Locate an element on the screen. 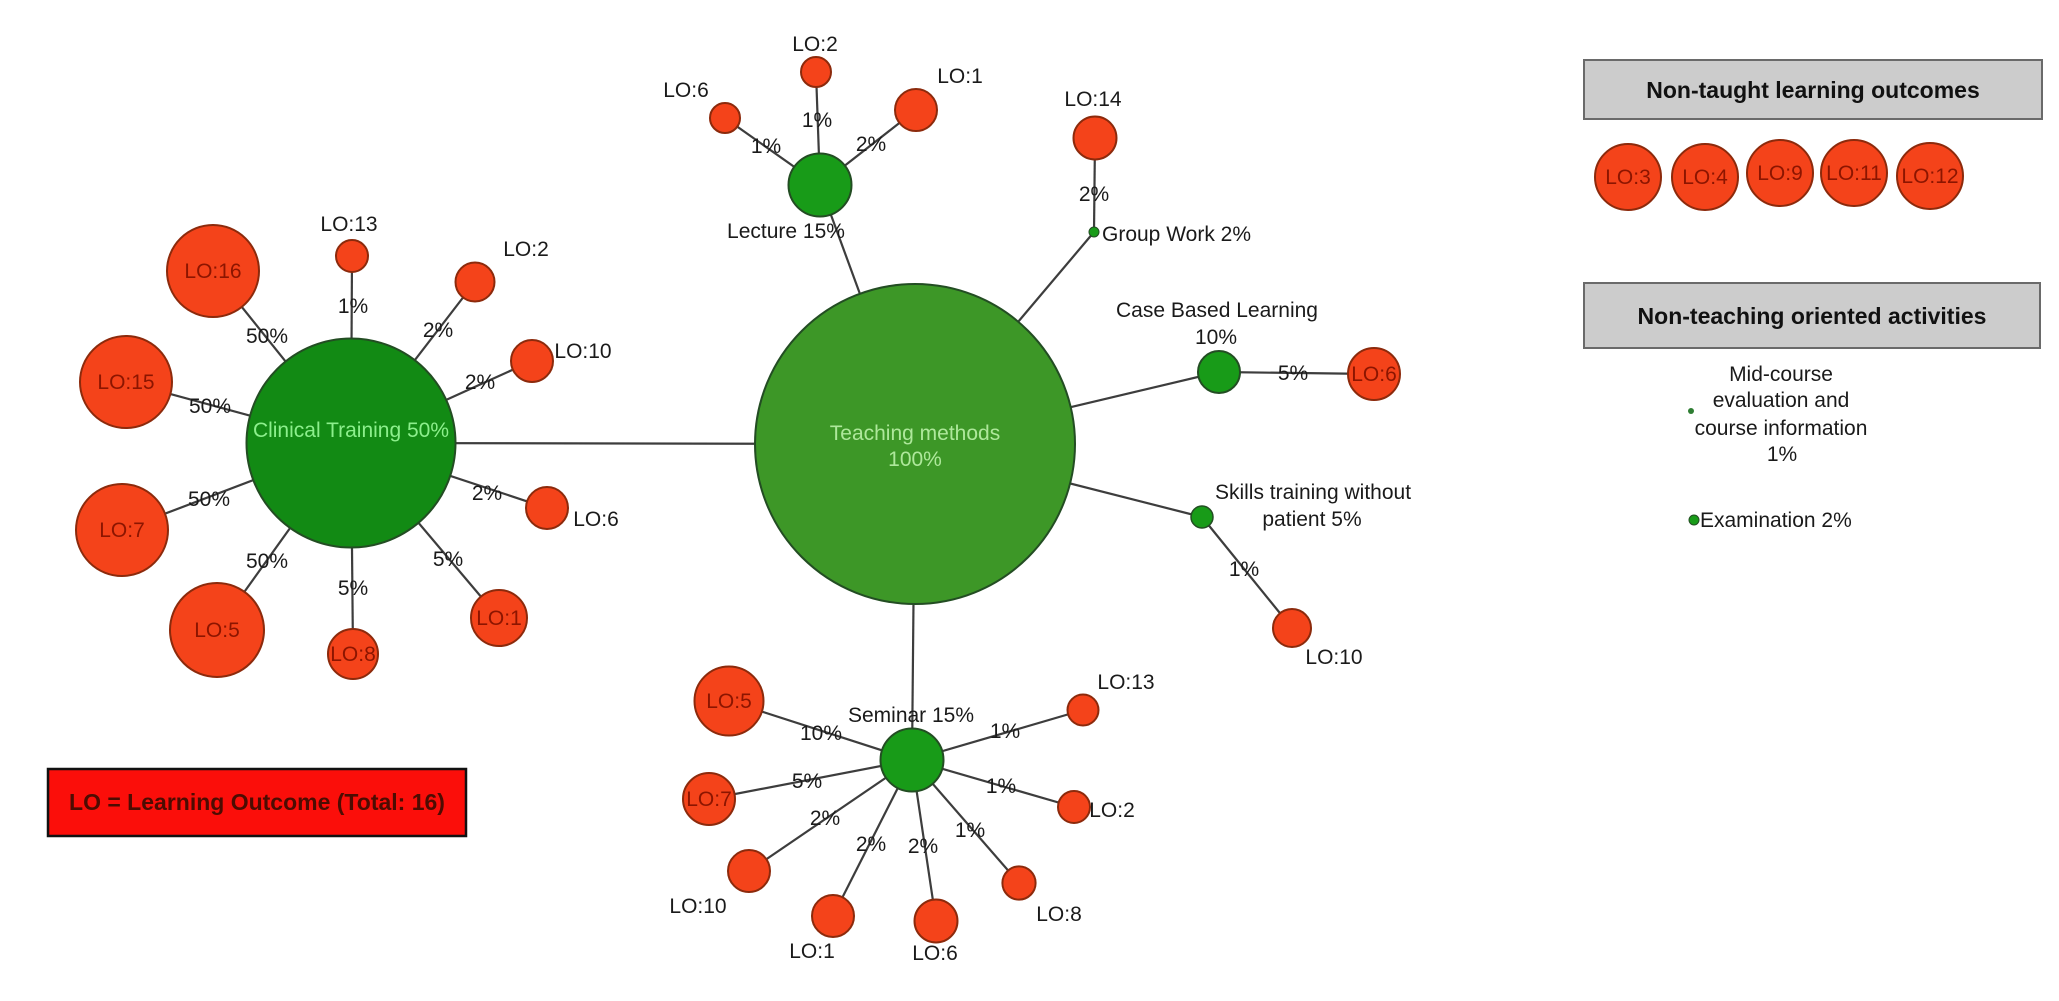 The height and width of the screenshot is (1001, 2059). svg-text: 100% is located at coordinates (915, 459).